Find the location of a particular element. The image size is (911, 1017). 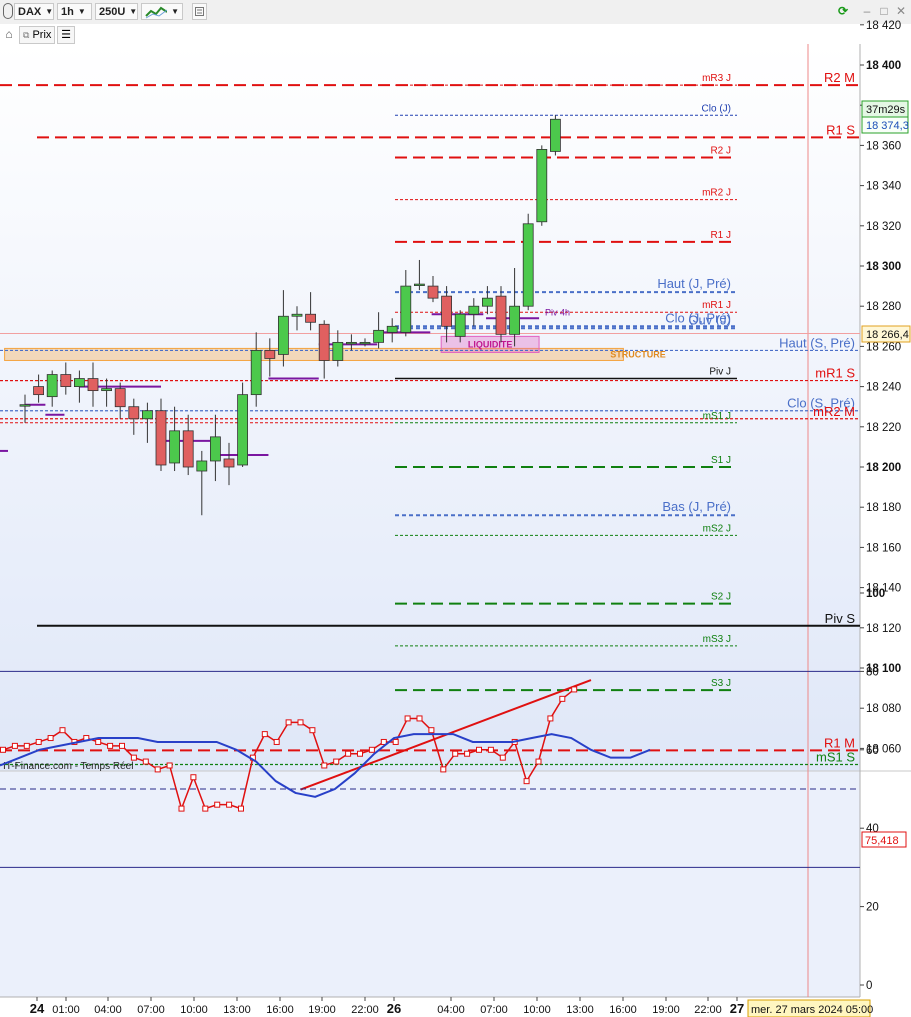

price-tab: ⧉ Prix is located at coordinates (37, 35).